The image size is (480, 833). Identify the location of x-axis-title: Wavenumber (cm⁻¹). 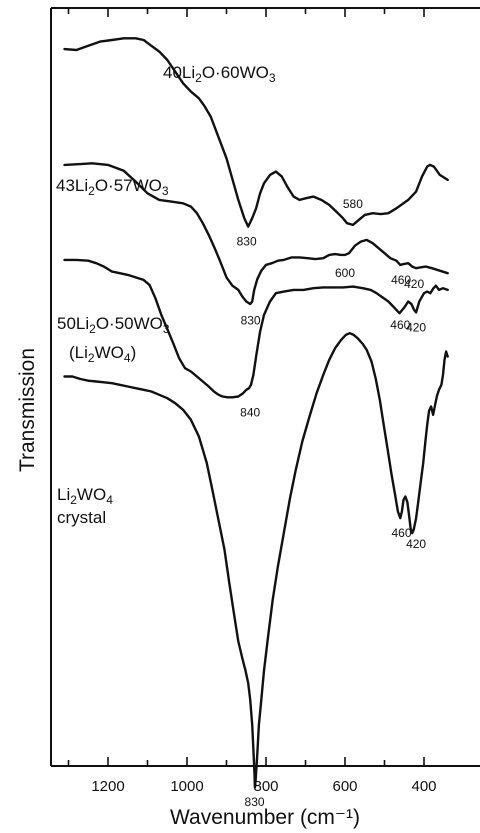
(265, 817).